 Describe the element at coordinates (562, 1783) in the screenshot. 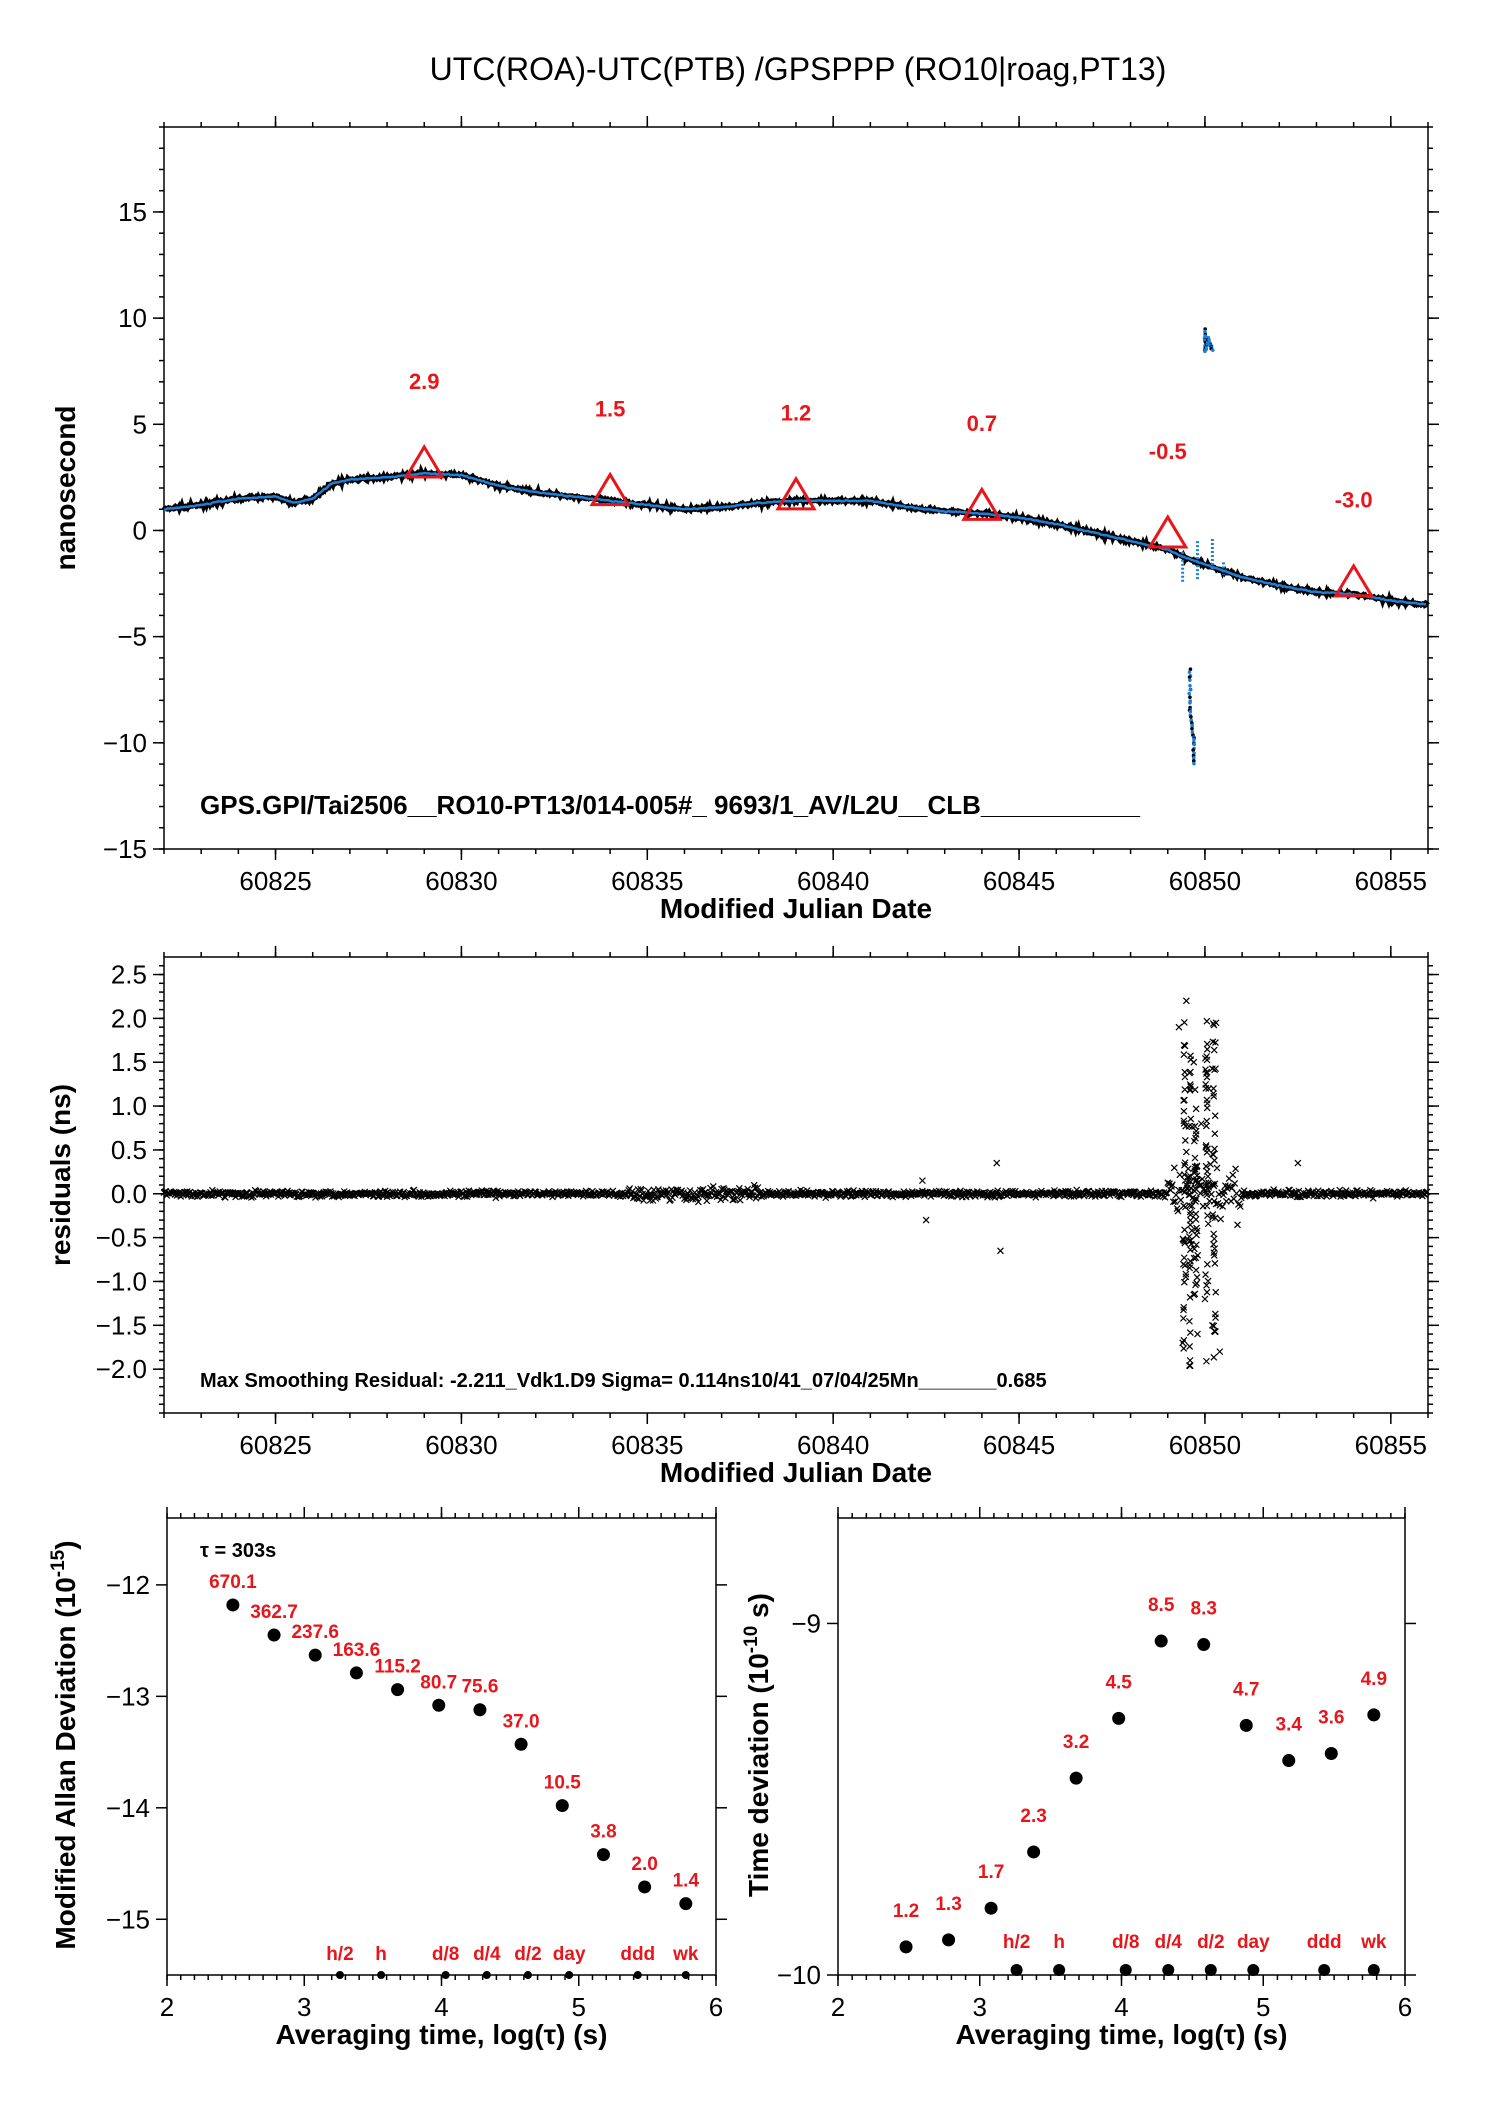

I see `mdev-value-label: 10.5` at that location.